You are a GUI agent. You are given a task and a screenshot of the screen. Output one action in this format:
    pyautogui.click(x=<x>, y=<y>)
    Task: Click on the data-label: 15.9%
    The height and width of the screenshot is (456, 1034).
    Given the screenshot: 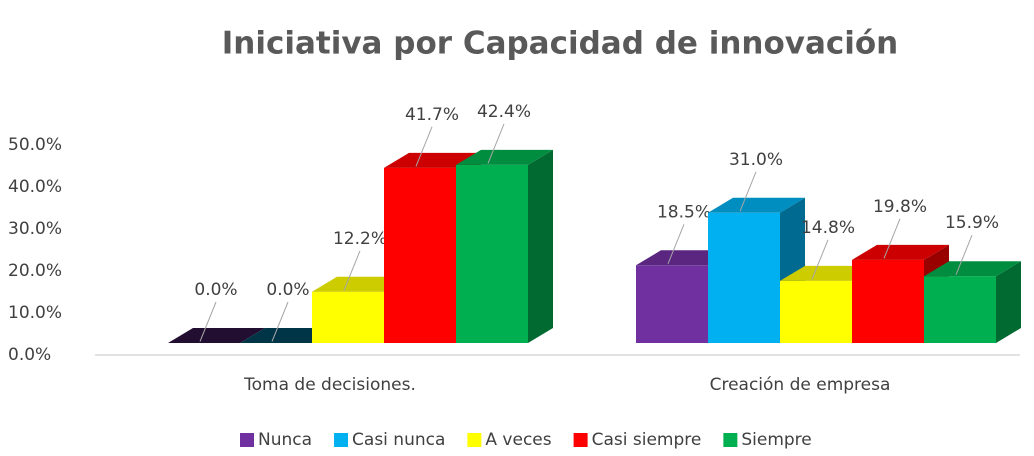 What is the action you would take?
    pyautogui.click(x=972, y=223)
    